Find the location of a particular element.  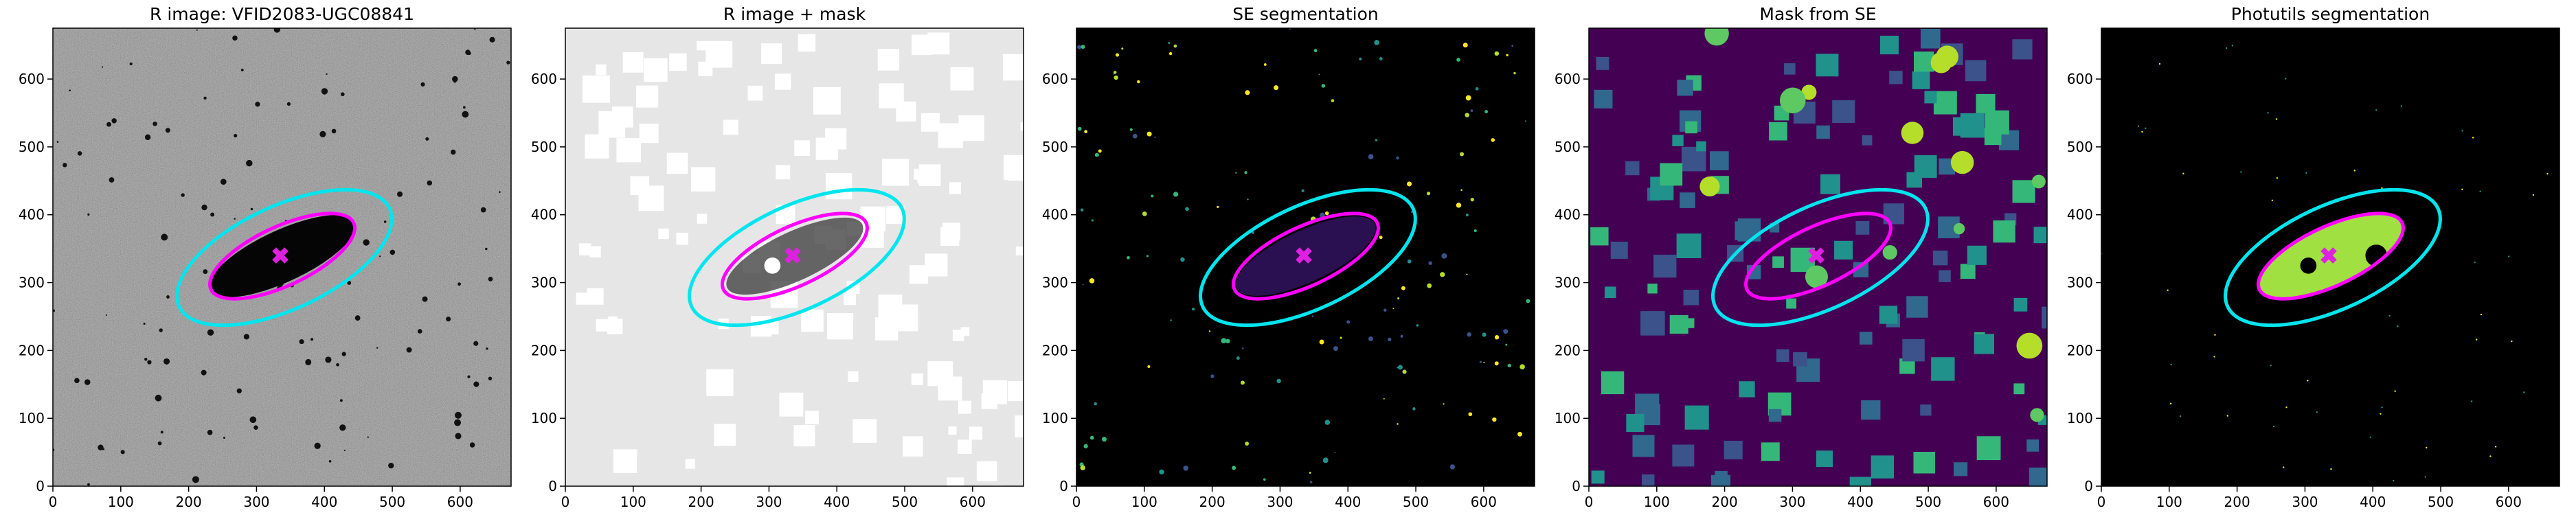

center-marker is located at coordinates (2328, 255).